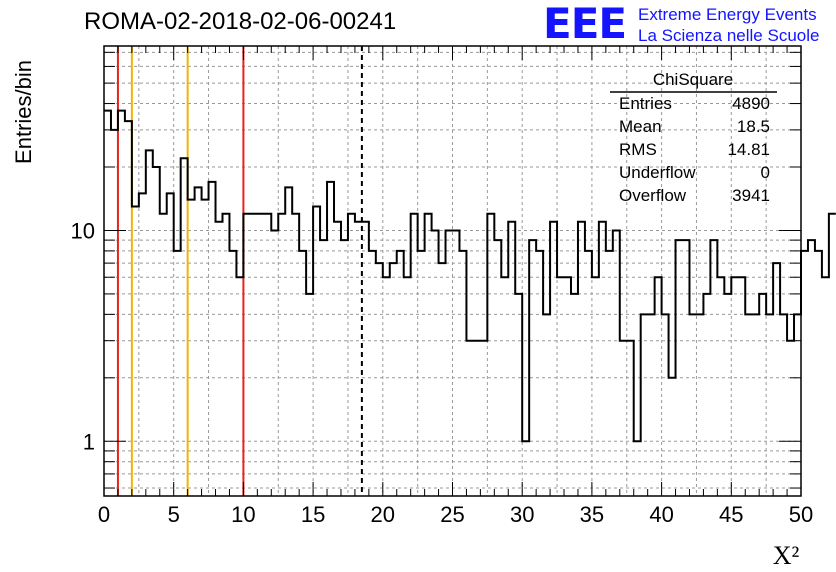  Describe the element at coordinates (522, 514) in the screenshot. I see `x-tick-label: 30` at that location.